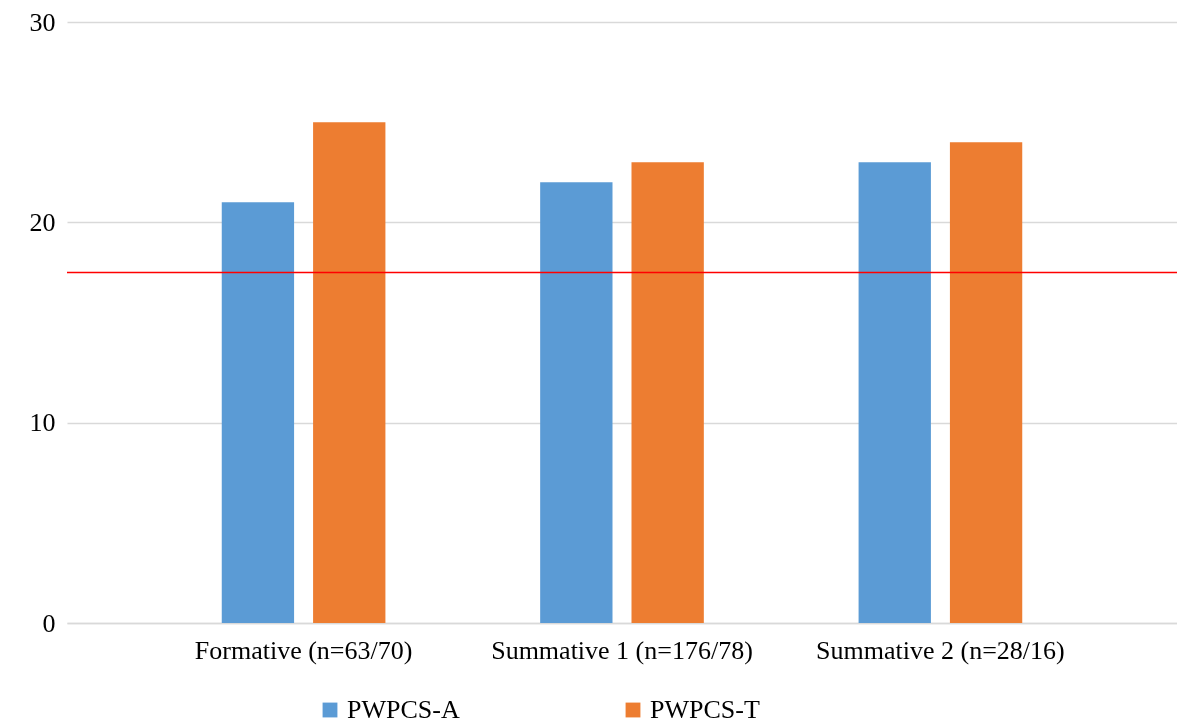 The height and width of the screenshot is (722, 1177). Describe the element at coordinates (303, 650) in the screenshot. I see `x-tick-label: Formative (n=63/70)` at that location.